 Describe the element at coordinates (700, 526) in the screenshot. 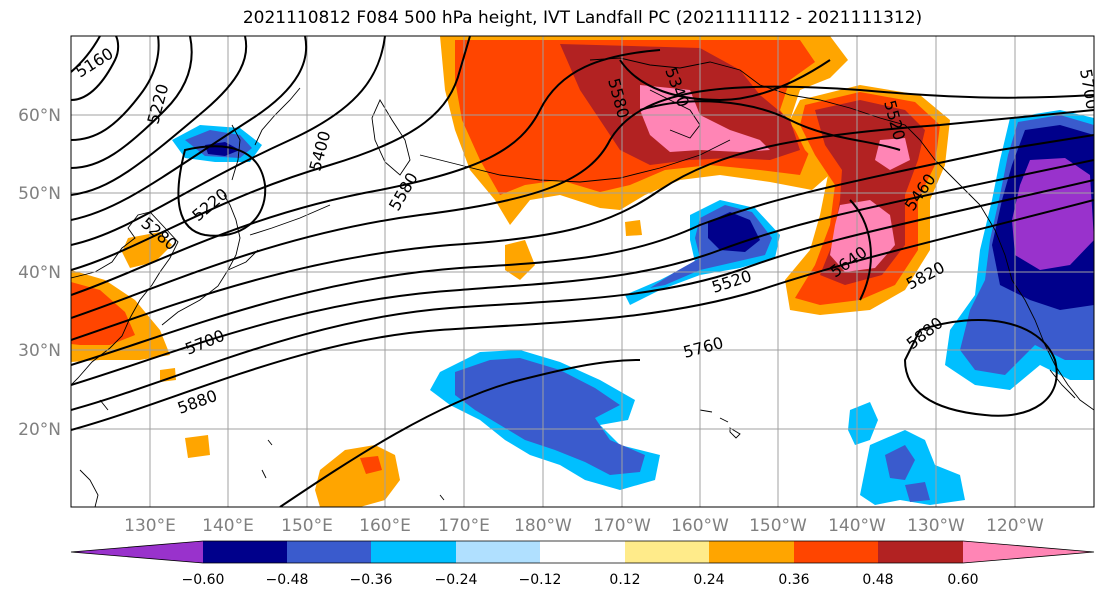

I see `lon-label: 160°W` at that location.